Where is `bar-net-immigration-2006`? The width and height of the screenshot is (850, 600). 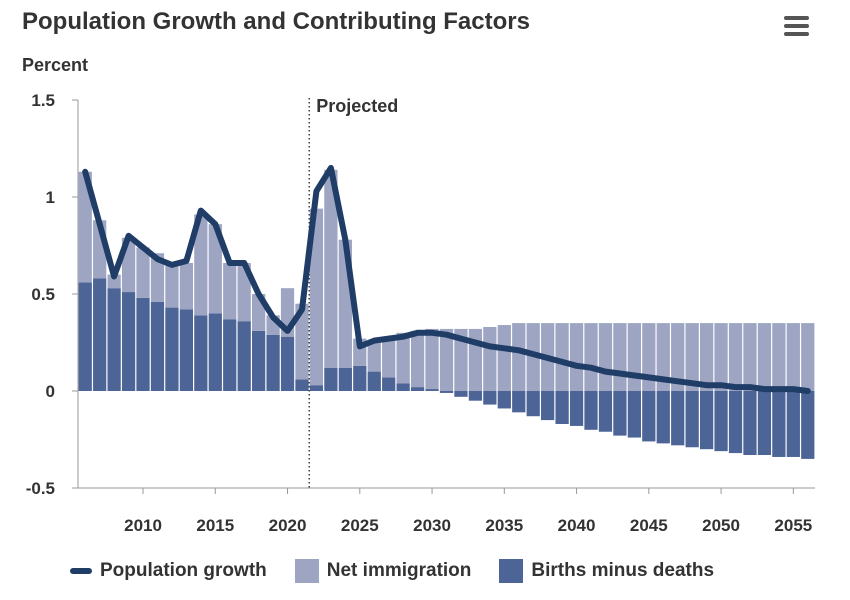
bar-net-immigration-2006 is located at coordinates (85, 227).